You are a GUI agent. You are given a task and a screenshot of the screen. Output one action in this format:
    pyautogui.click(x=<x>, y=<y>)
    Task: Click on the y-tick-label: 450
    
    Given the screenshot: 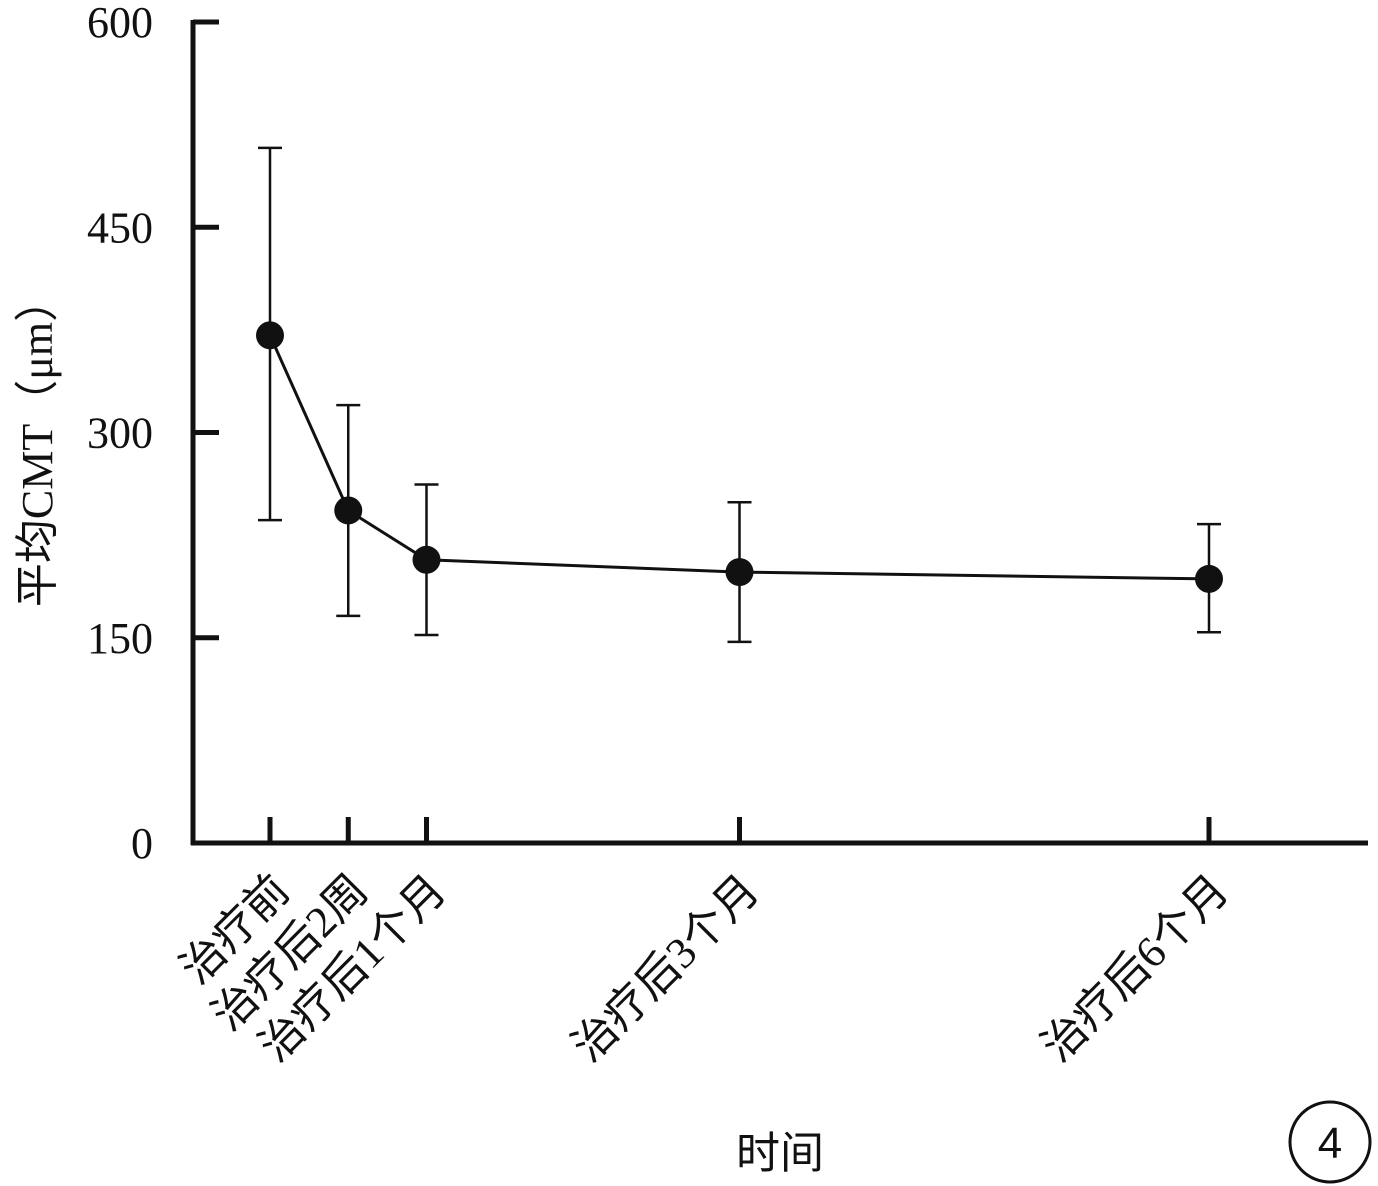 What is the action you would take?
    pyautogui.click(x=120, y=227)
    